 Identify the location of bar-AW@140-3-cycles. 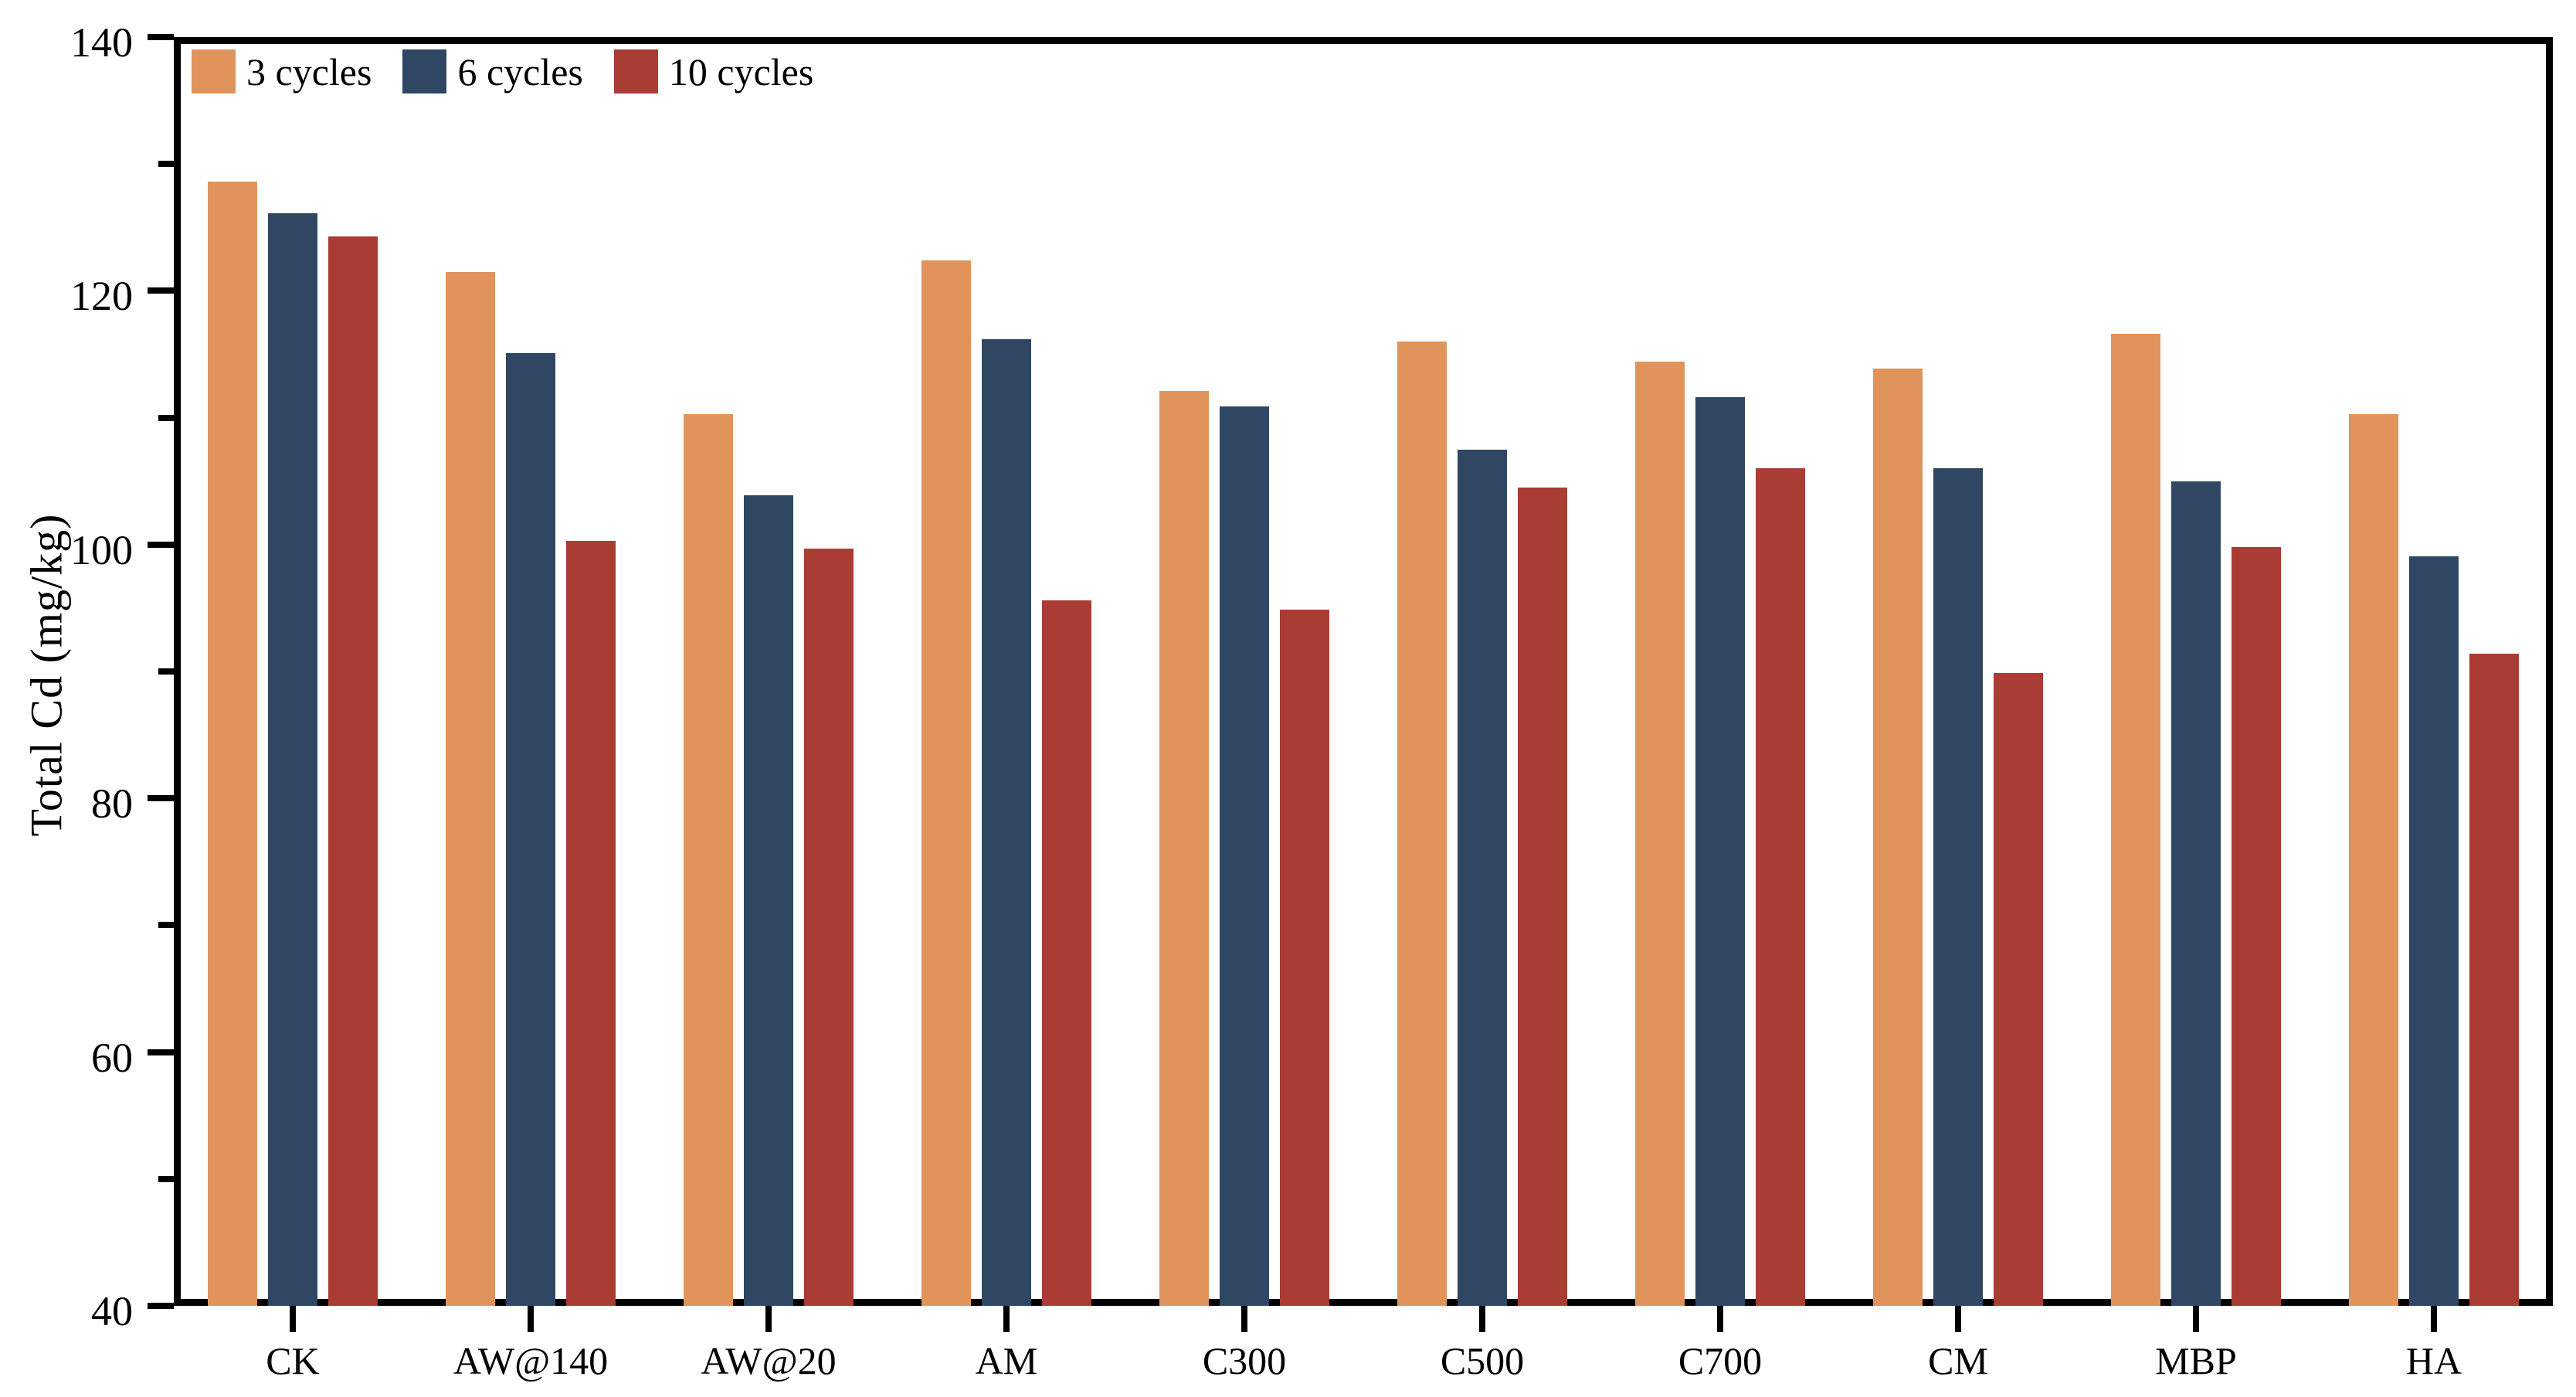
(471, 788).